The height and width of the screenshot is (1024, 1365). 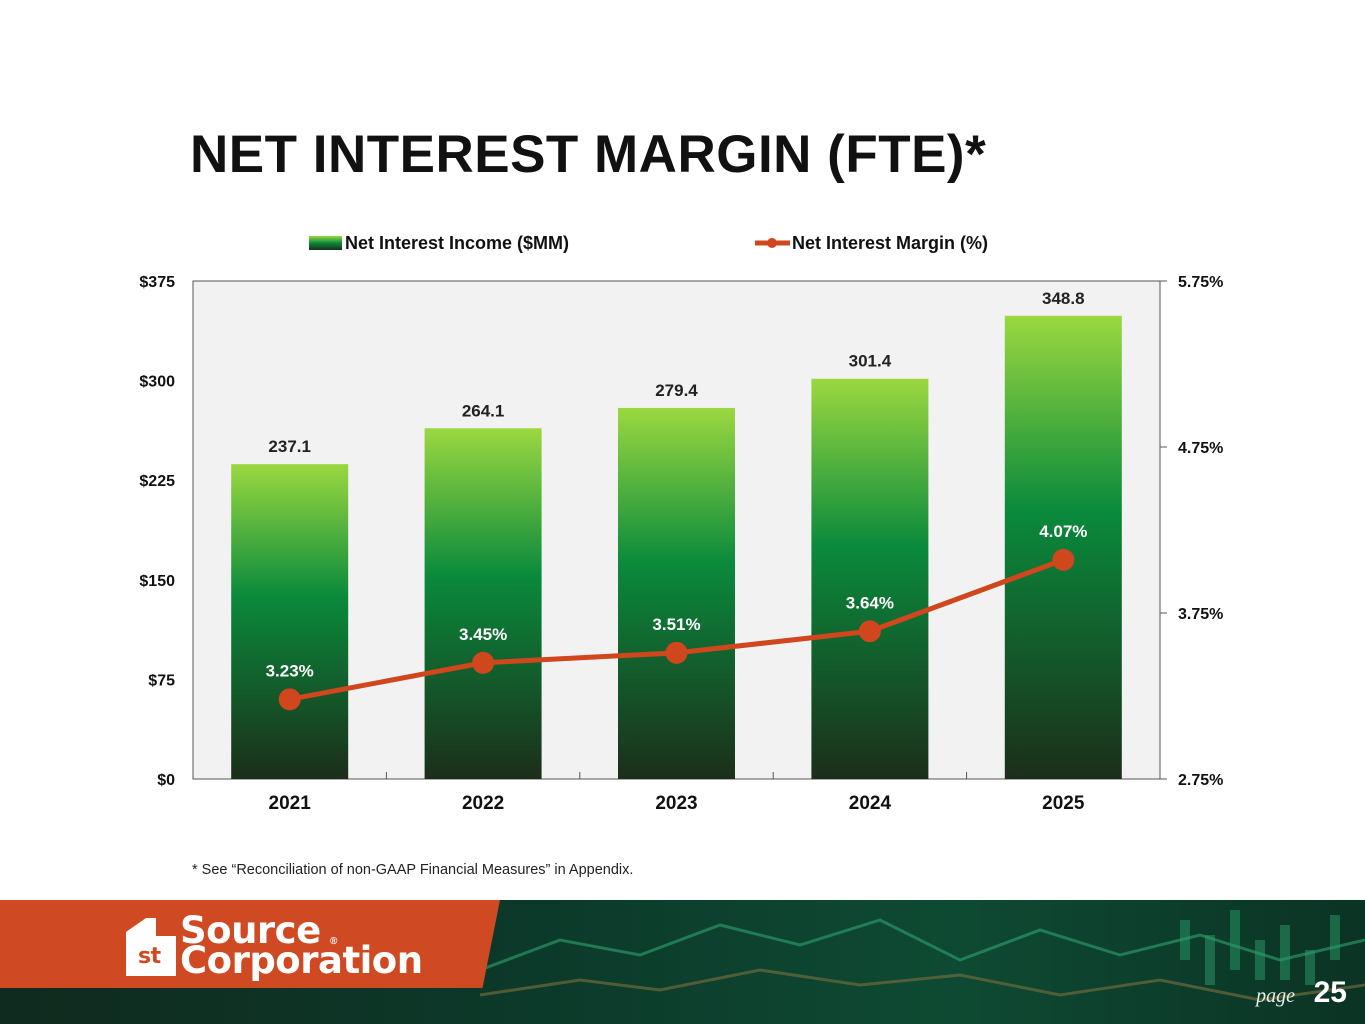 What do you see at coordinates (157, 282) in the screenshot?
I see `y-left-tick-label: $375` at bounding box center [157, 282].